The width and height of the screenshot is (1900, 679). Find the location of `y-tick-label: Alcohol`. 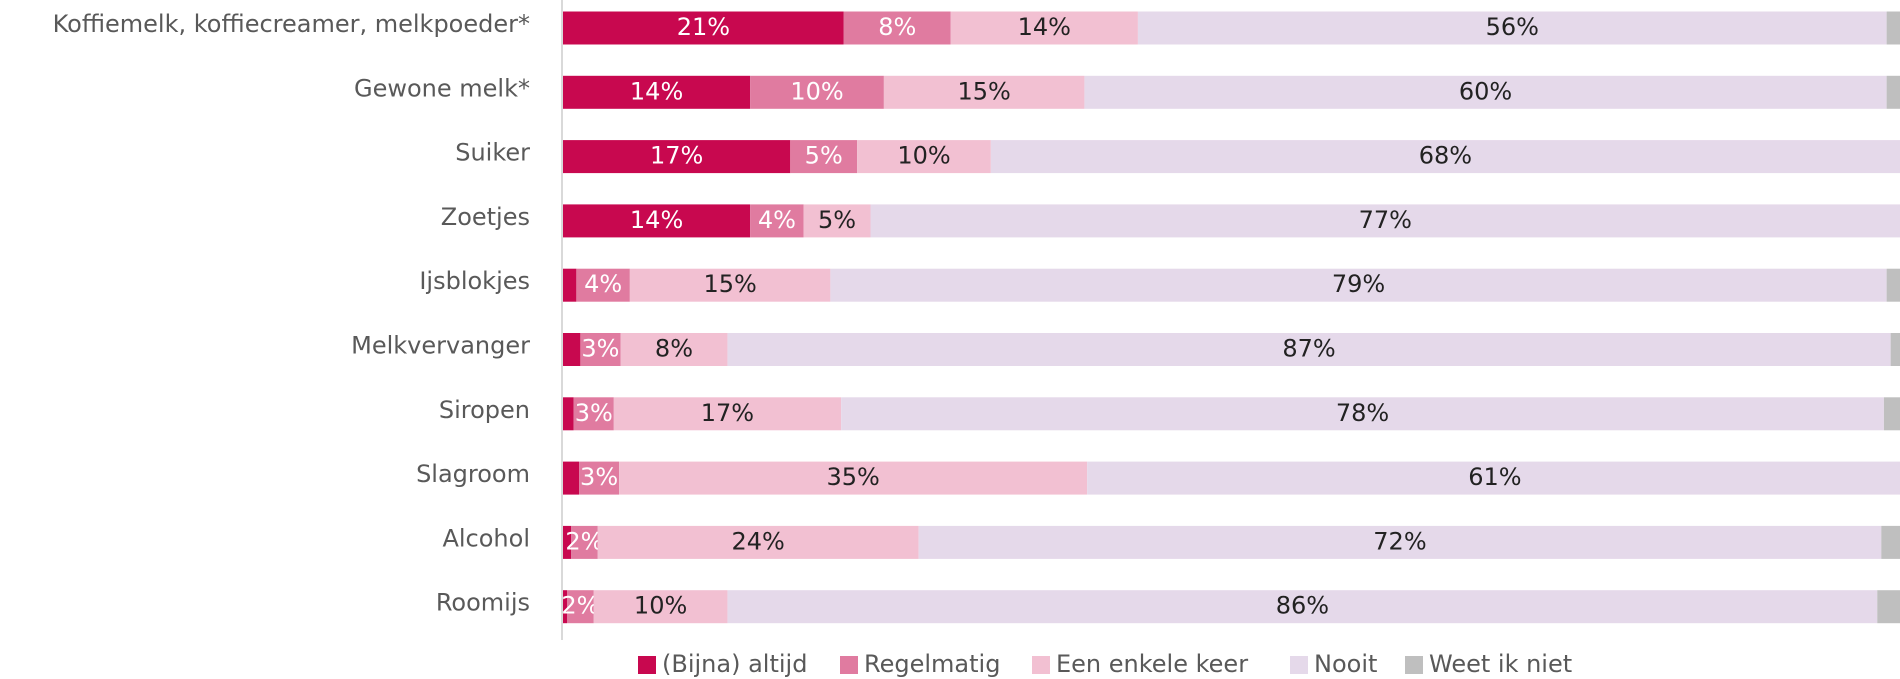

y-tick-label: Alcohol is located at coordinates (486, 538).